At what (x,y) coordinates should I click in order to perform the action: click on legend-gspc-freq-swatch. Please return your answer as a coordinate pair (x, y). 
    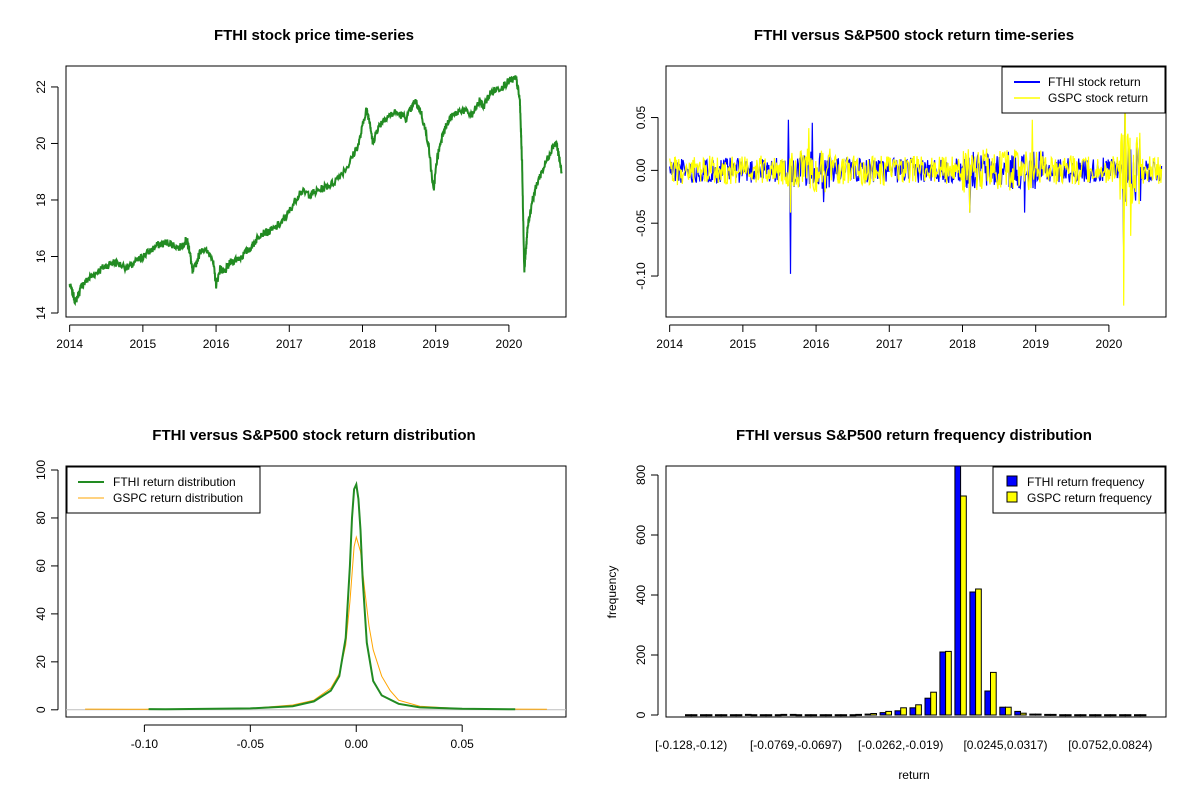
    Looking at the image, I should click on (1012, 497).